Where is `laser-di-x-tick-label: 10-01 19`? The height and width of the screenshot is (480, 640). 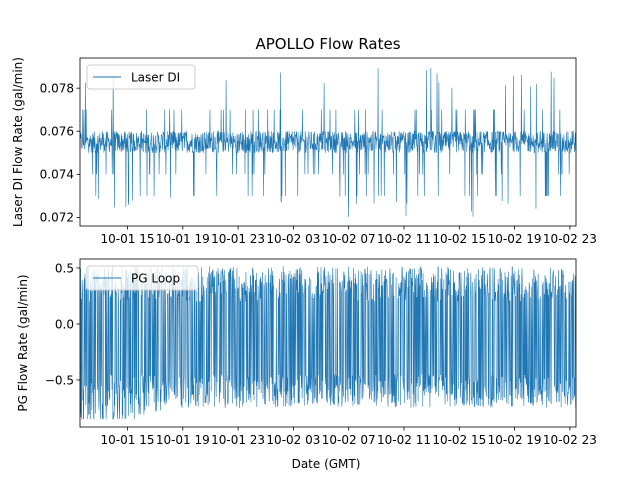 laser-di-x-tick-label: 10-01 19 is located at coordinates (183, 239).